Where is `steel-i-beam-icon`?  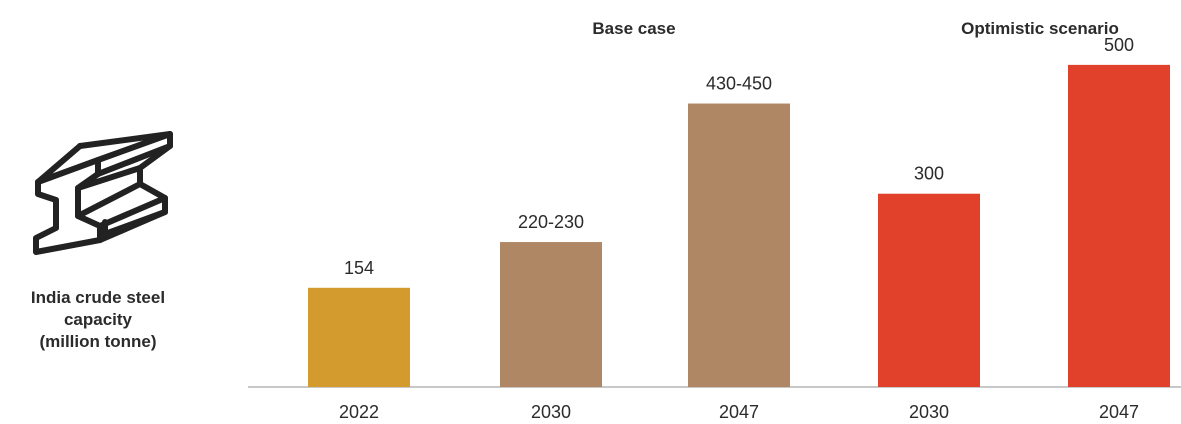
steel-i-beam-icon is located at coordinates (103, 193).